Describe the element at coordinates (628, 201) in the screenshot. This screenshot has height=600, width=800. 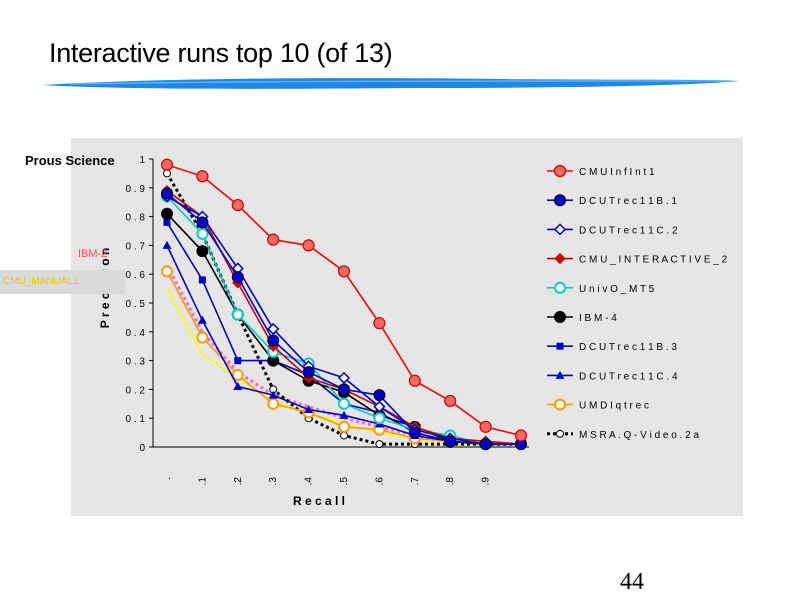
I see `legend-label: D C U T r e c 1 1 B . 1` at that location.